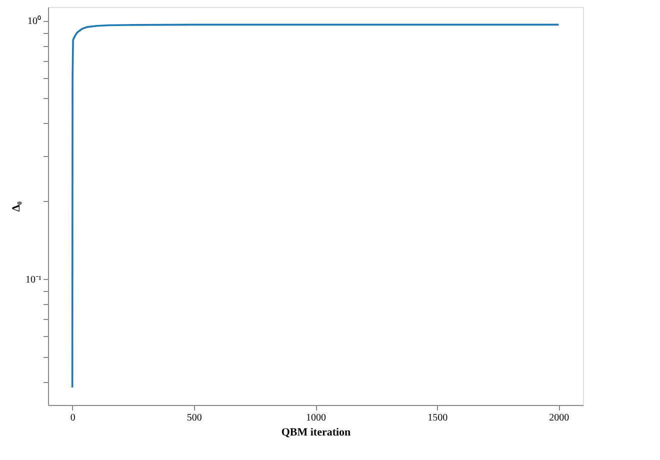  I want to click on y-axis-title: Δ₀, so click(16, 206).